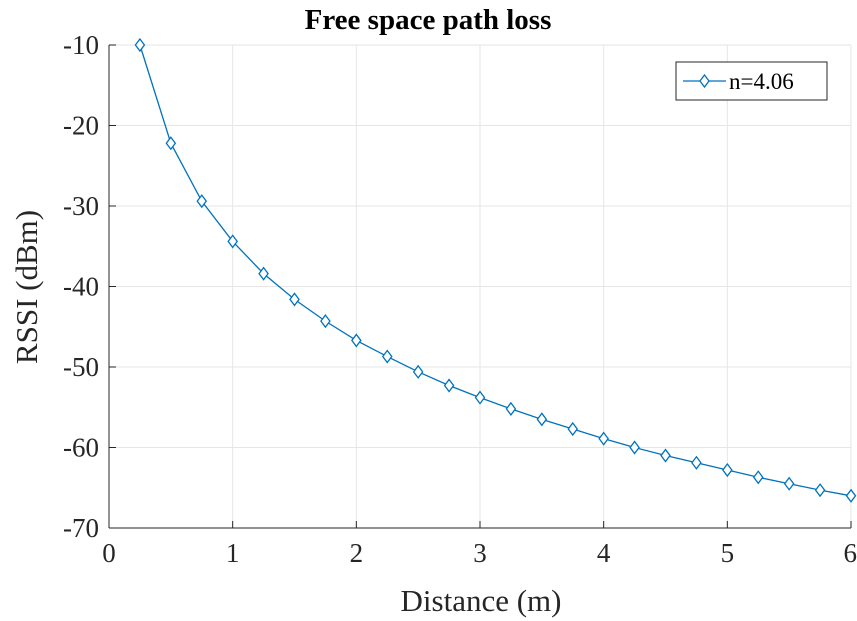 The height and width of the screenshot is (621, 857). What do you see at coordinates (81, 126) in the screenshot?
I see `y-tick-label: -20` at bounding box center [81, 126].